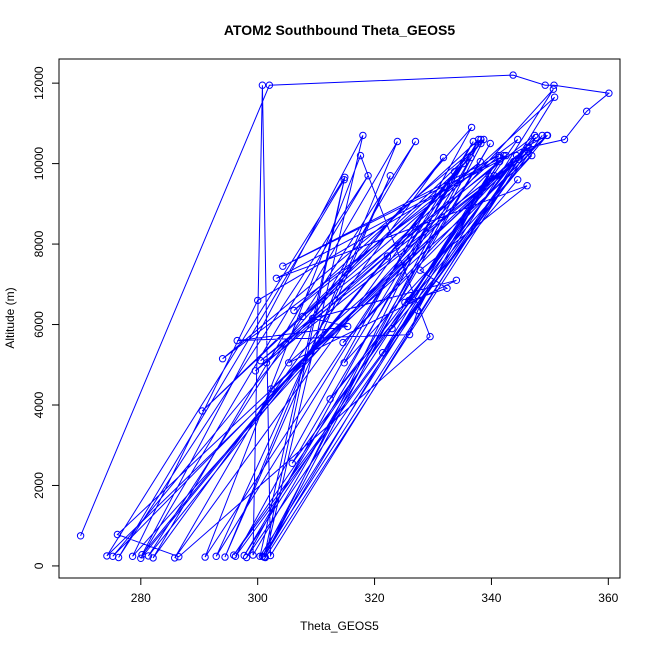  I want to click on y-axis: 0 2000 4000 6000 8000 10000 12000, so click(46, 317).